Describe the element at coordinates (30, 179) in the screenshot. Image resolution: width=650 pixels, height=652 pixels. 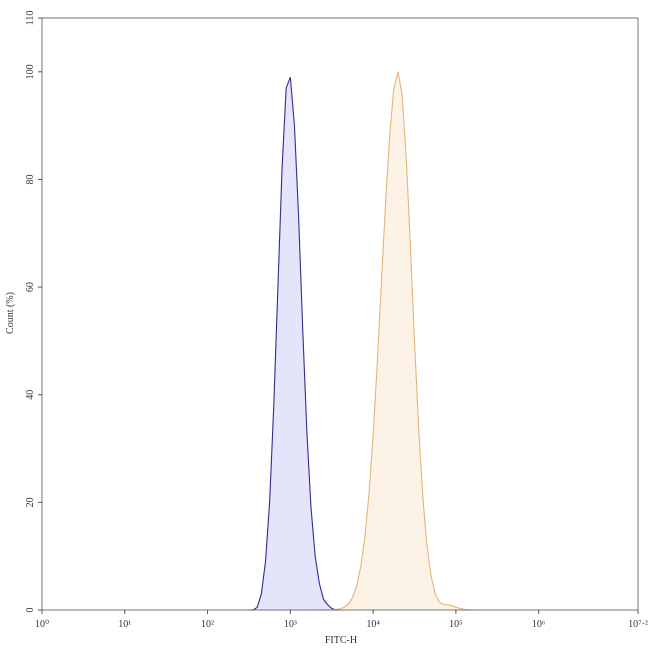
I see `y-tick-label: 80` at that location.